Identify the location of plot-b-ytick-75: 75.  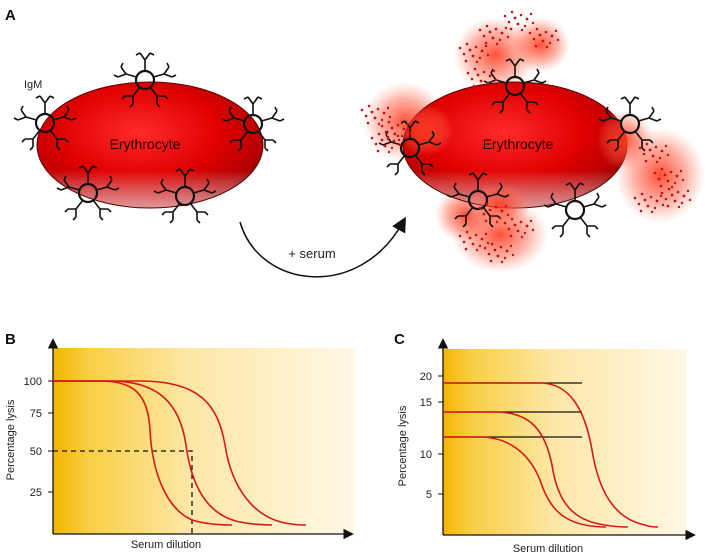
(36, 414).